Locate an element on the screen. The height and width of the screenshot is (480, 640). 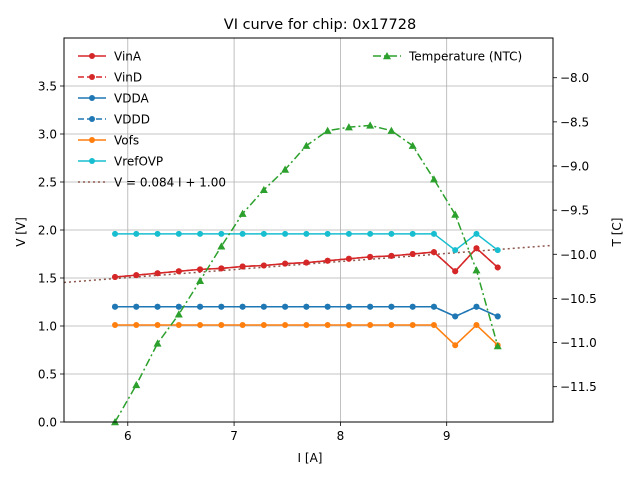
y-tick-label-right: −8.5 is located at coordinates (574, 122).